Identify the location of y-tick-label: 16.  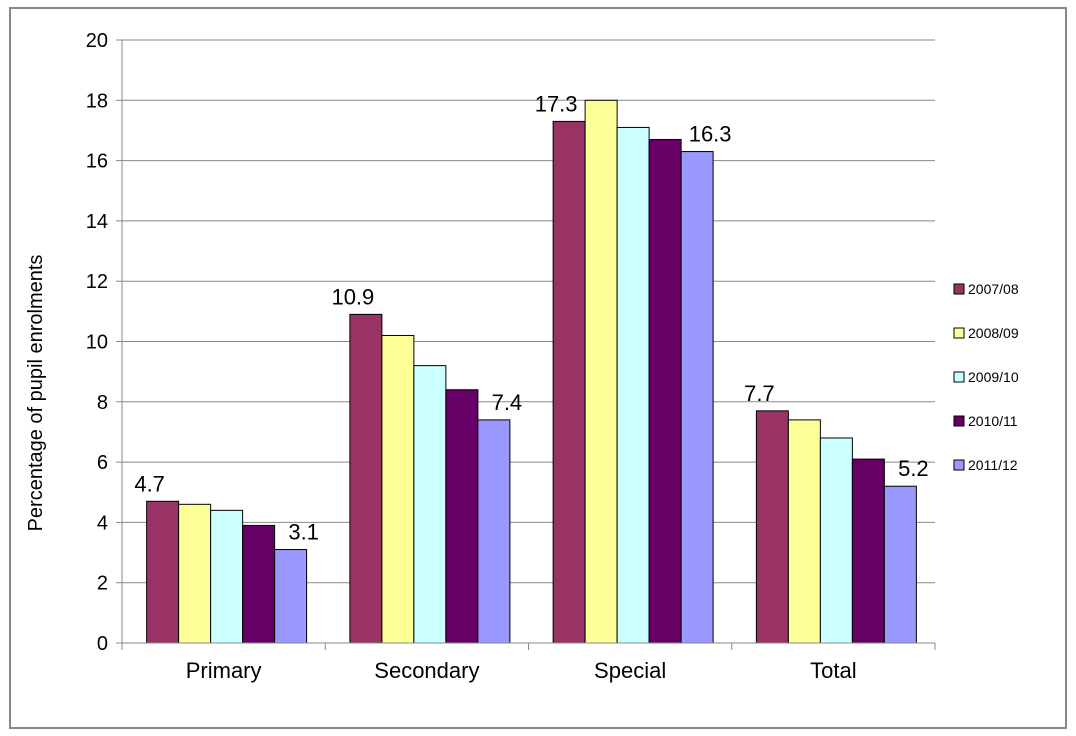
(97, 162).